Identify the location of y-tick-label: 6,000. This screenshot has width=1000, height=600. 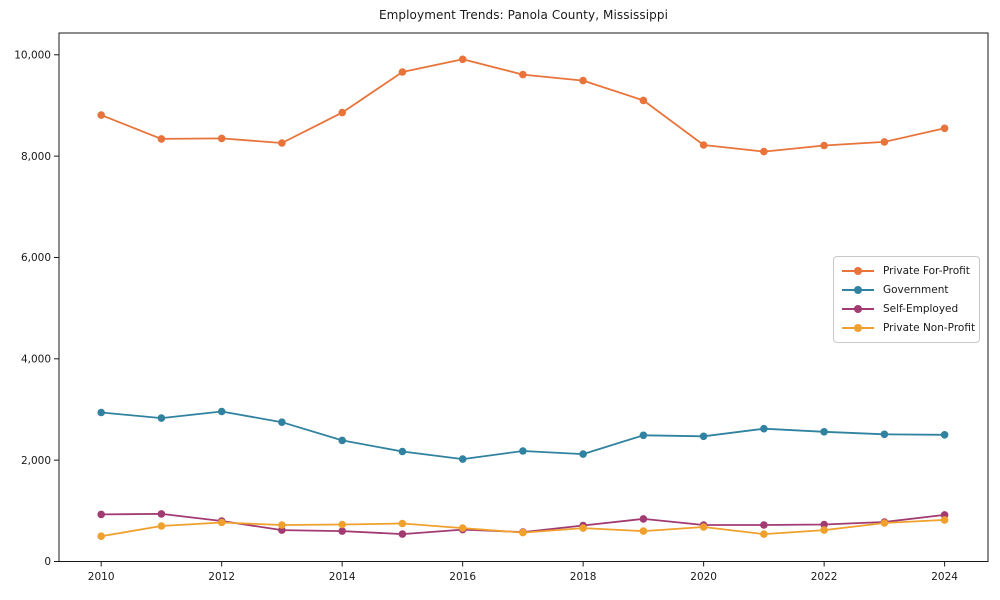
(36, 258).